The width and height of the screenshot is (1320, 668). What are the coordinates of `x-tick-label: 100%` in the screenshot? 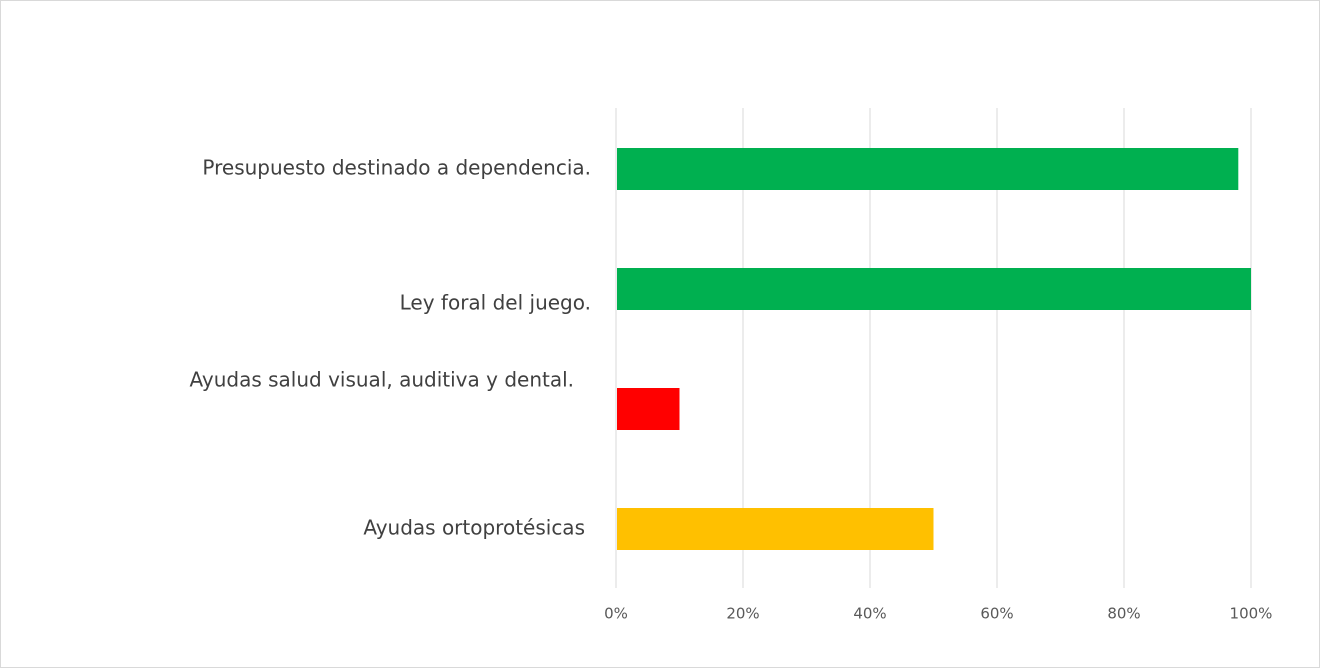 It's located at (1251, 614).